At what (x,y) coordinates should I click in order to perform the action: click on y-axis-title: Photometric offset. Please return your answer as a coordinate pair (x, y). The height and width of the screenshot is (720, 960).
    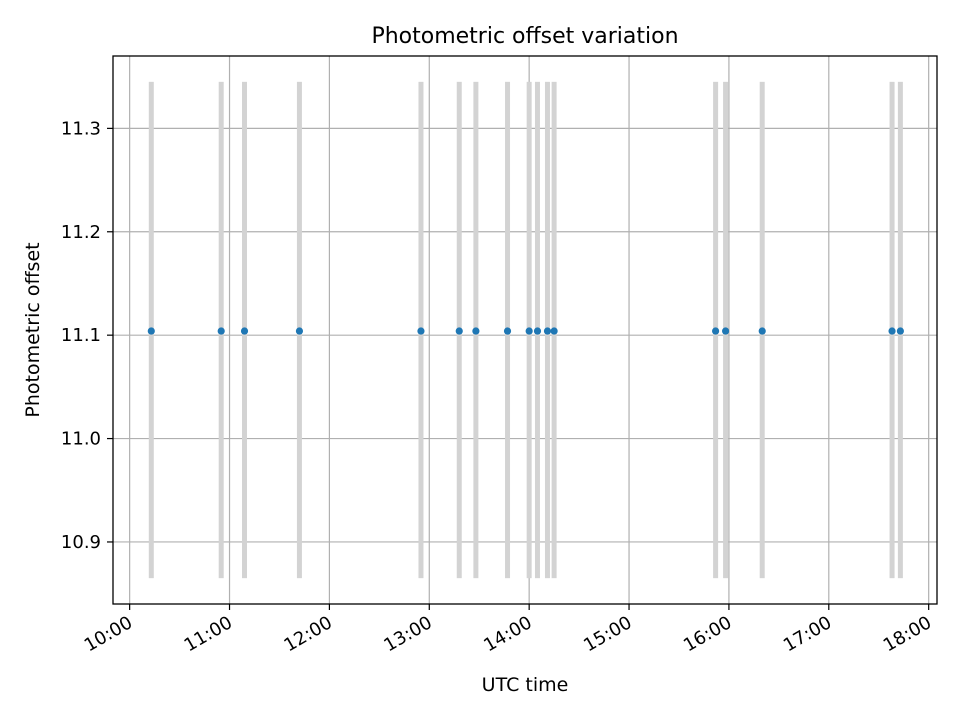
    Looking at the image, I should click on (33, 329).